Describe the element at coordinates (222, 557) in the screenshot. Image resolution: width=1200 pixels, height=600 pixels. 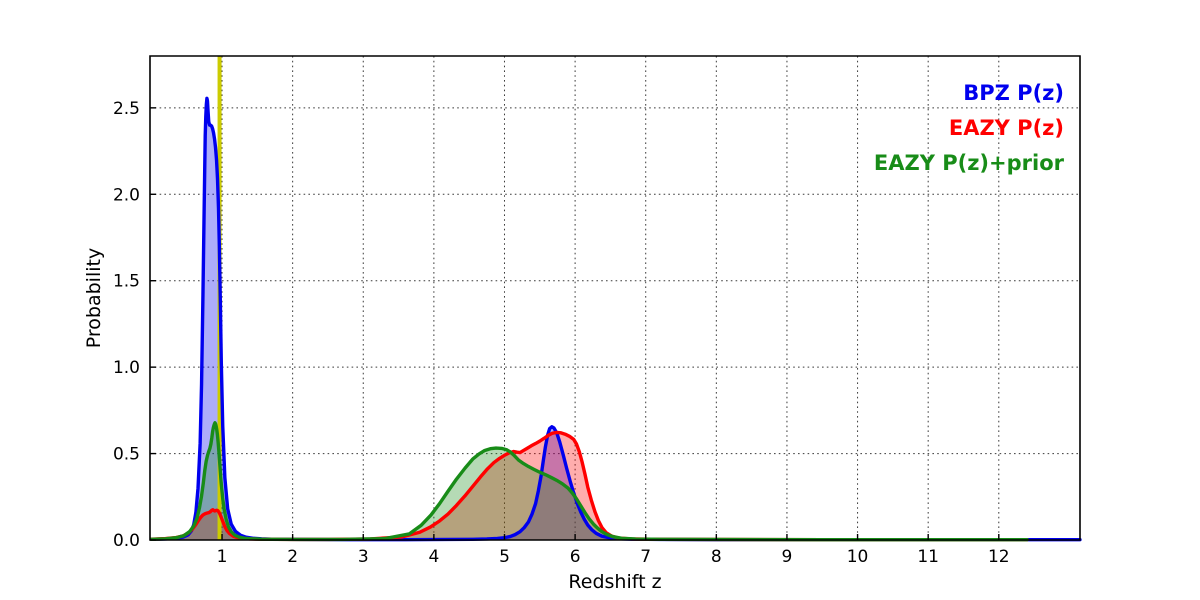
I see `x-tick-label-1: 1` at that location.